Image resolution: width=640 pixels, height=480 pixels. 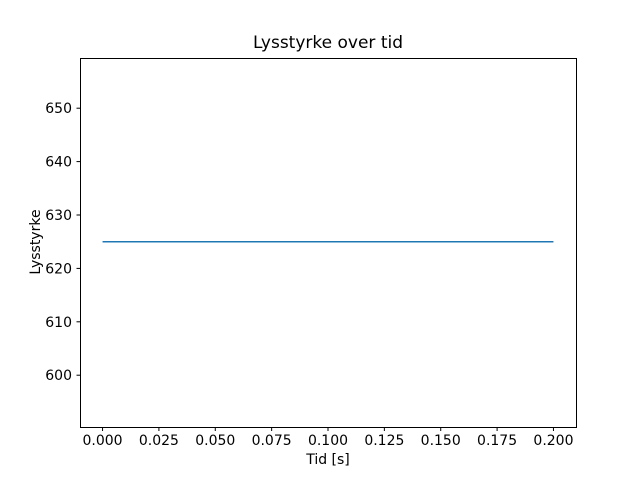 What do you see at coordinates (328, 43) in the screenshot?
I see `chart-title: Lysstyrke over tid` at bounding box center [328, 43].